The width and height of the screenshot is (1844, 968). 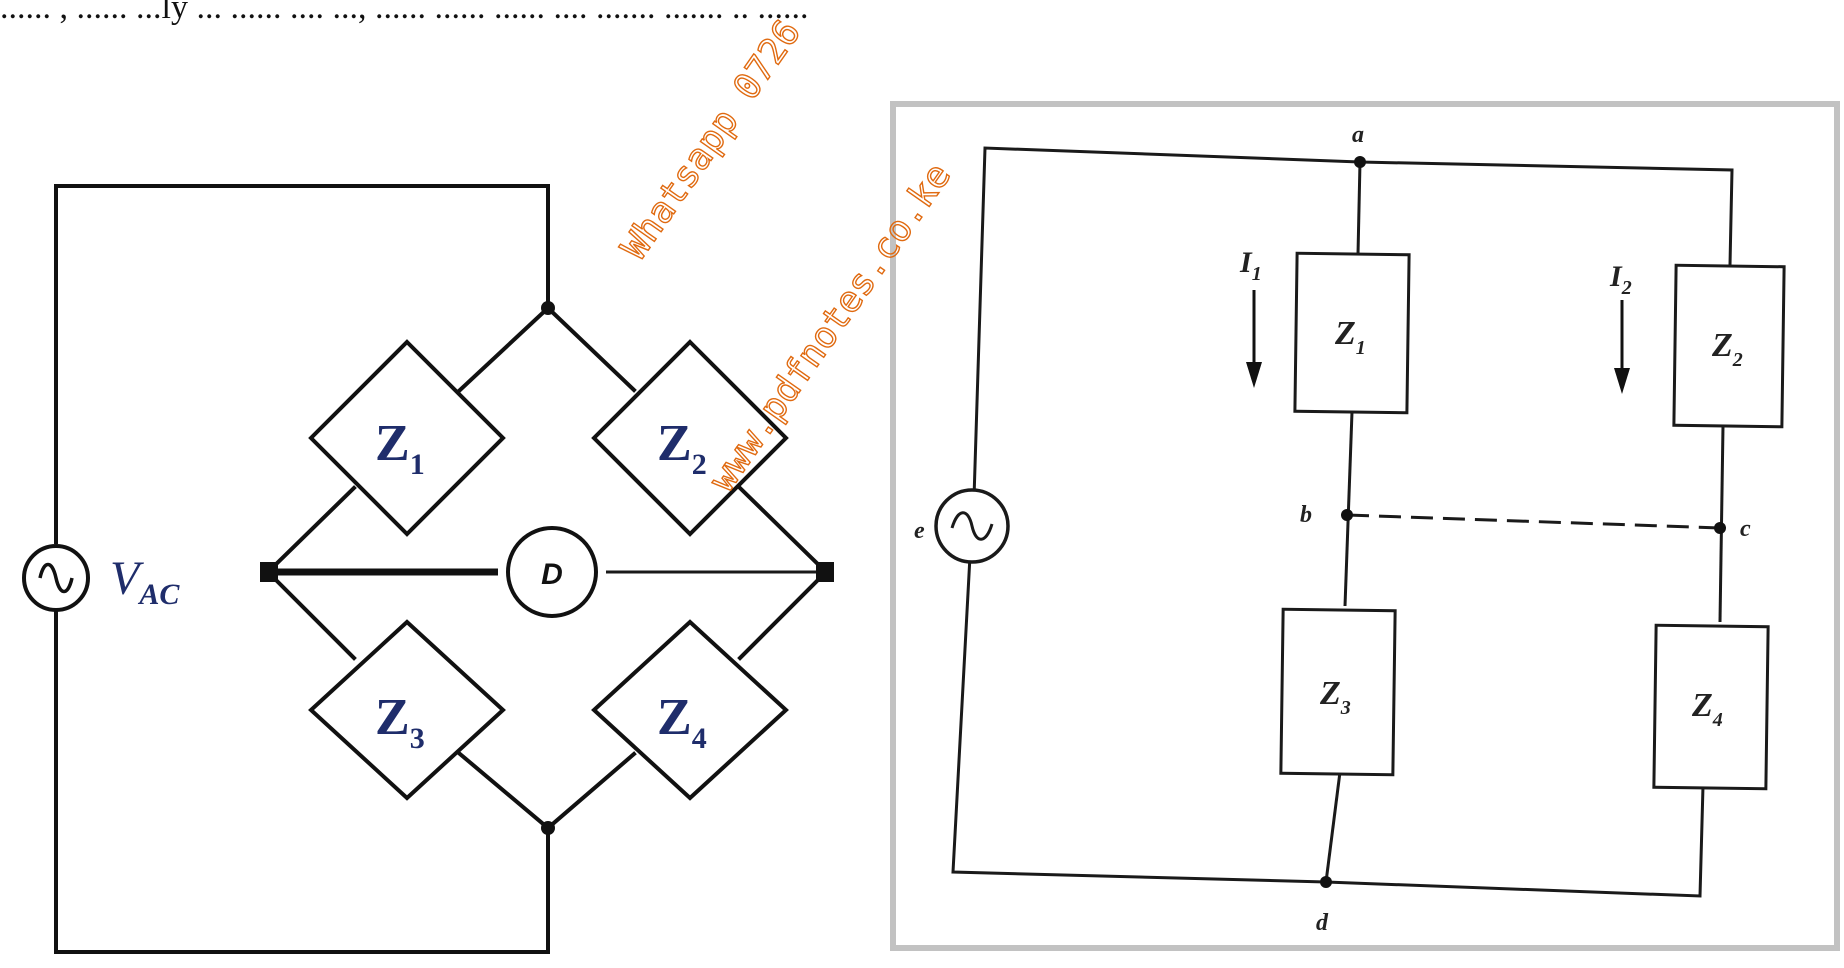 What do you see at coordinates (417, 464) in the screenshot?
I see `z1-subscript: 1` at bounding box center [417, 464].